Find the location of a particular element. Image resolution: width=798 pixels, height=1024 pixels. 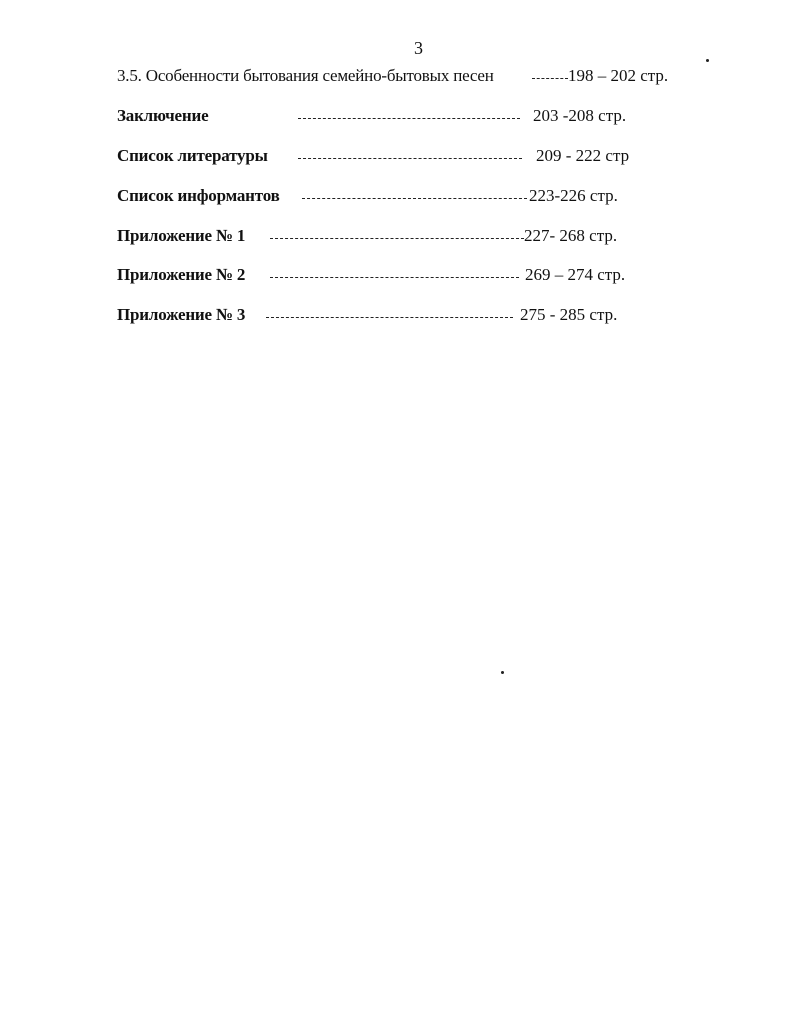

toc-entry-label: Приложение № 1 is located at coordinates (181, 235).